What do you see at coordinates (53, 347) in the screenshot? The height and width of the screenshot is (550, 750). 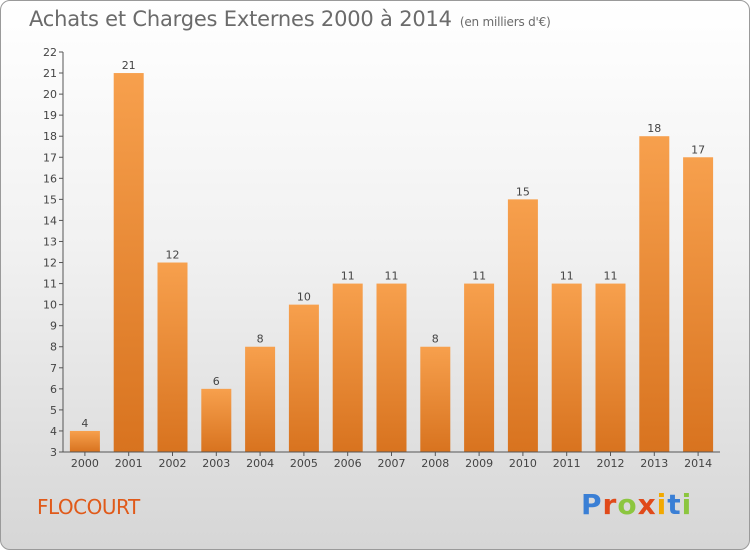 I see `y-tick-label: 8` at bounding box center [53, 347].